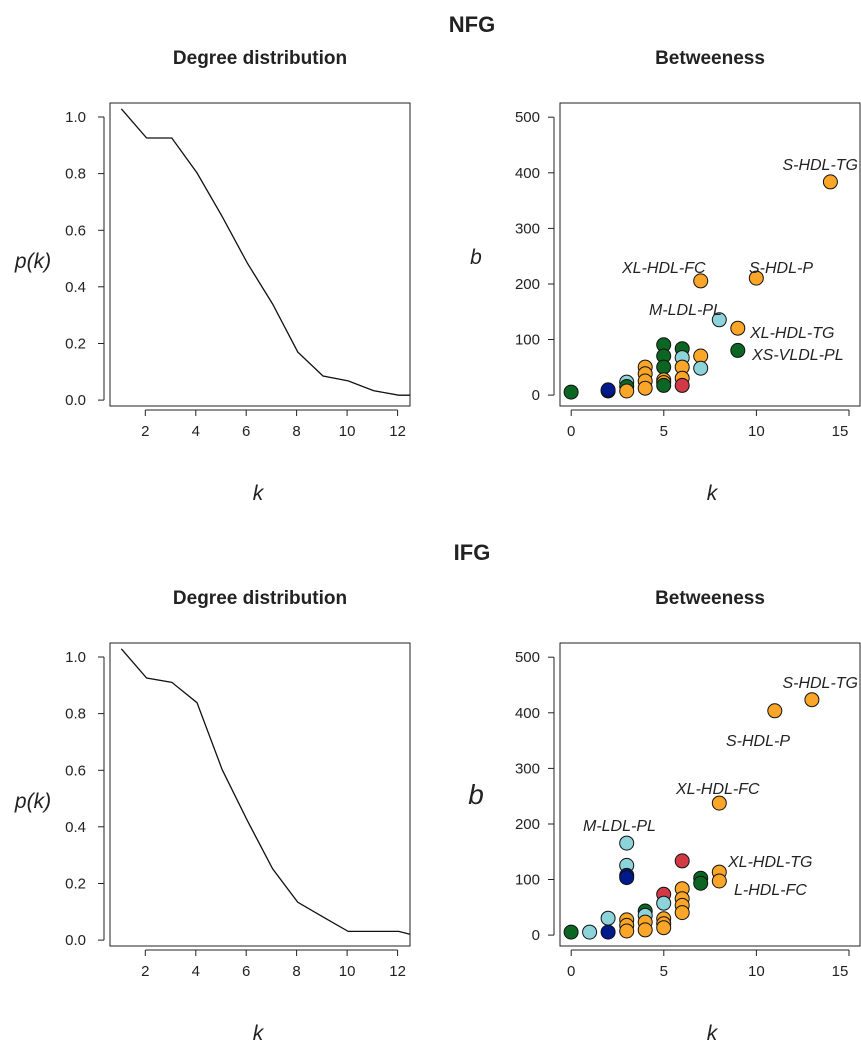  What do you see at coordinates (710, 598) in the screenshot?
I see `panel-title-ifg-betweenness: Betweeness` at bounding box center [710, 598].